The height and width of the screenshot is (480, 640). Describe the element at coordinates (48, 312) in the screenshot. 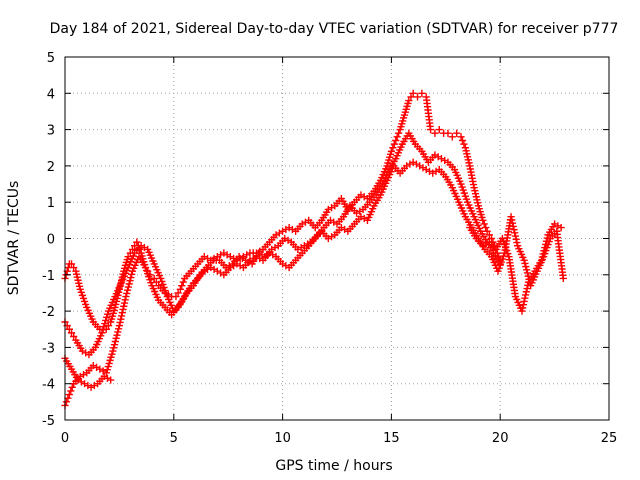

I see `y-tick-label: -2` at that location.